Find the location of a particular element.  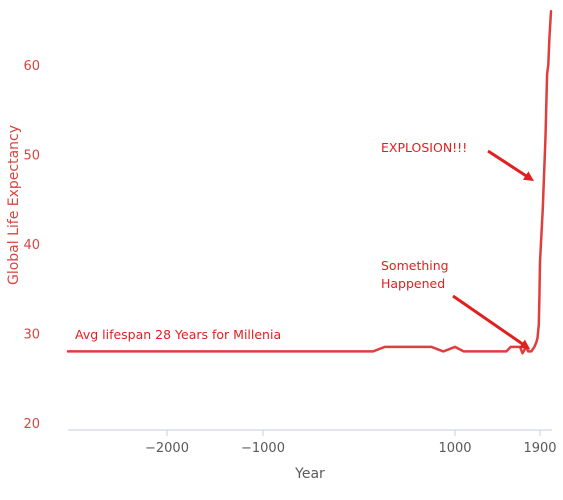

annotation-text: Avg lifespan 28 Years for Millenia is located at coordinates (178, 334).